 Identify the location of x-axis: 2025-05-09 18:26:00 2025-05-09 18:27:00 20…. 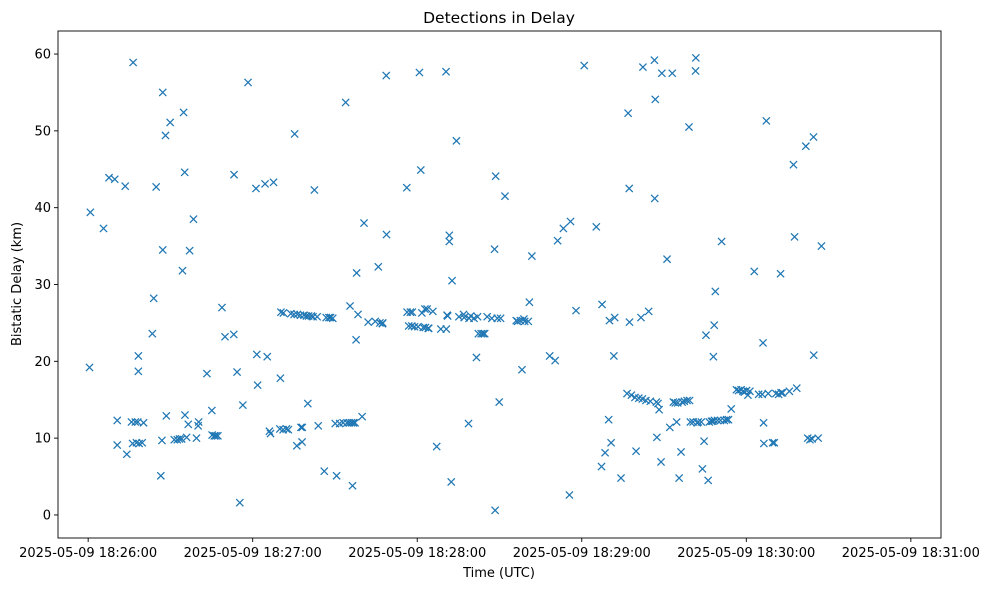
(499, 549).